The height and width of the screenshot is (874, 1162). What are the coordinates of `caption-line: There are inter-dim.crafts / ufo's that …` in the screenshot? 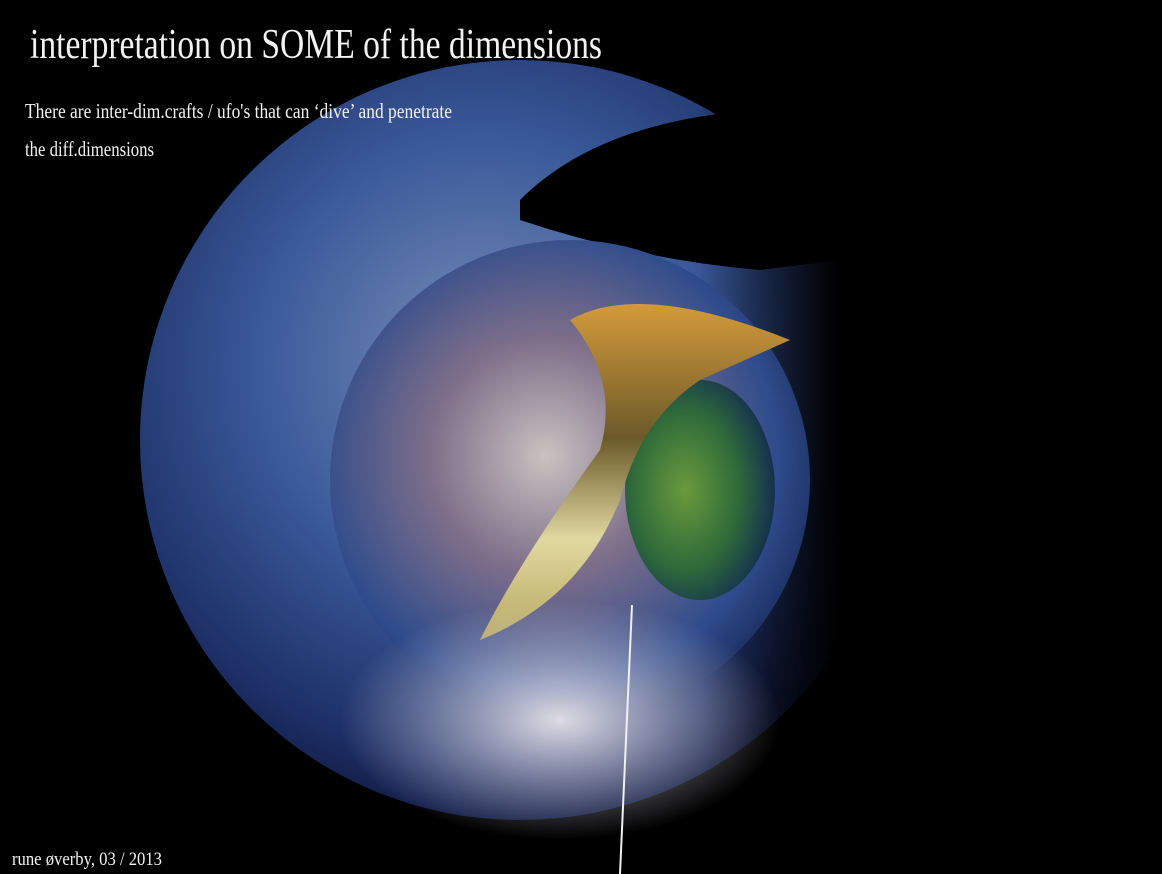 It's located at (238, 111).